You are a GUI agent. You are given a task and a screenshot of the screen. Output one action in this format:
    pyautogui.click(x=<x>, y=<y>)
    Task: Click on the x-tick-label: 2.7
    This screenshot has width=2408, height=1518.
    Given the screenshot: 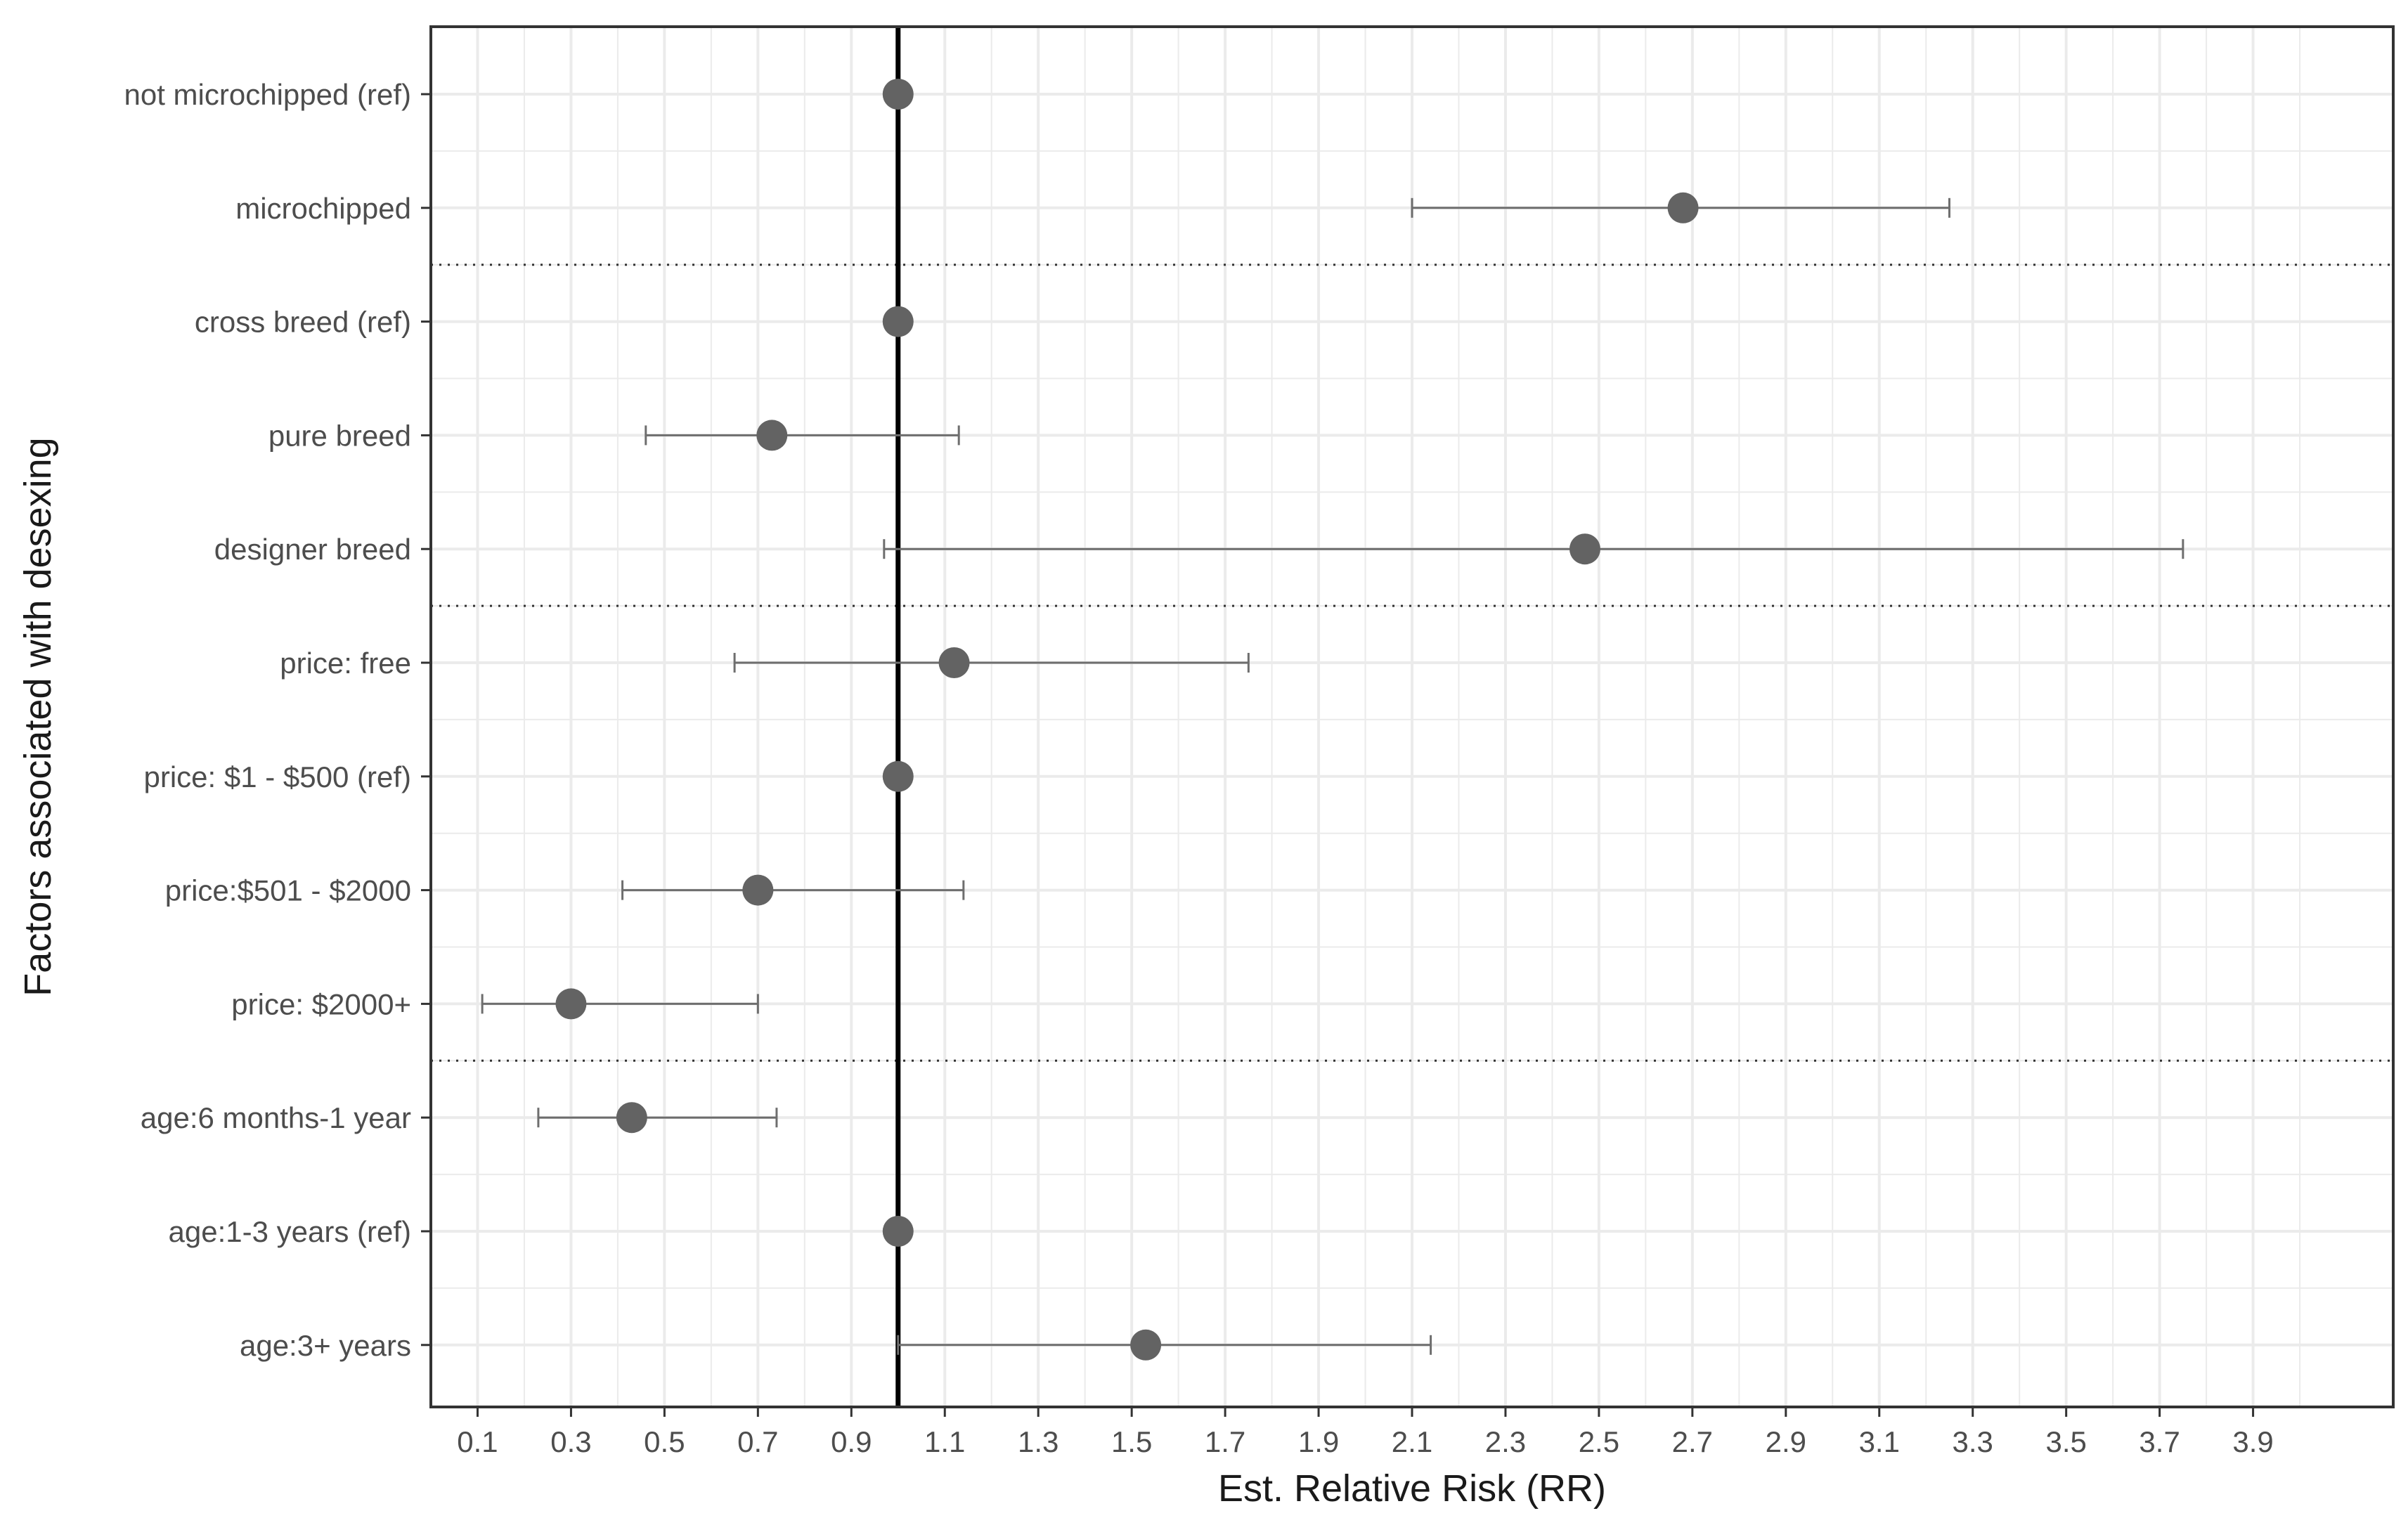 What is the action you would take?
    pyautogui.click(x=1692, y=1441)
    